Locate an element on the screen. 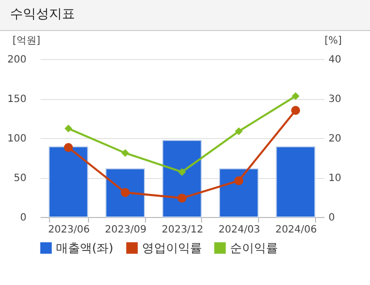 Image resolution: width=370 pixels, height=285 pixels. x-tick-label: 2024/03 is located at coordinates (239, 230).